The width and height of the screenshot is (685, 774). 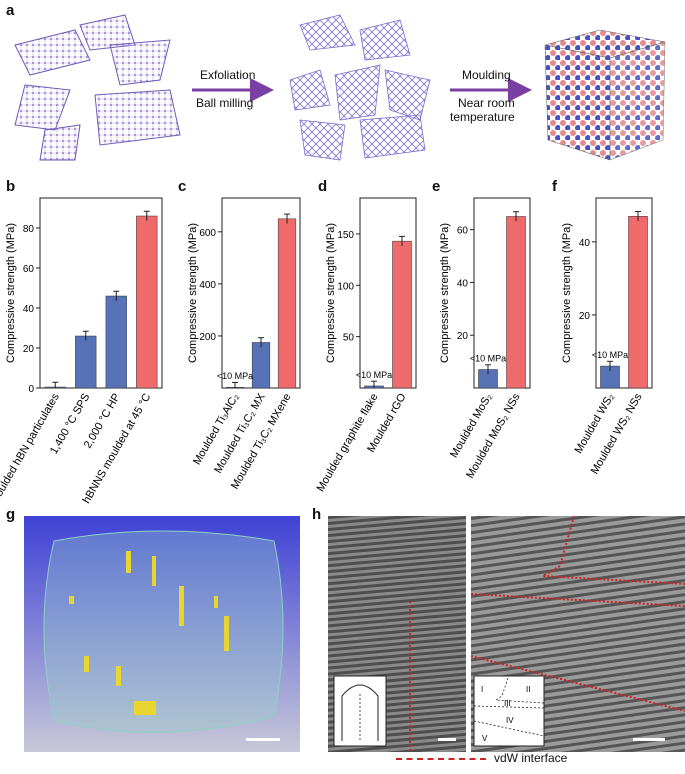 What do you see at coordinates (97, 87) in the screenshot?
I see `bulk-flakes-illustration` at bounding box center [97, 87].